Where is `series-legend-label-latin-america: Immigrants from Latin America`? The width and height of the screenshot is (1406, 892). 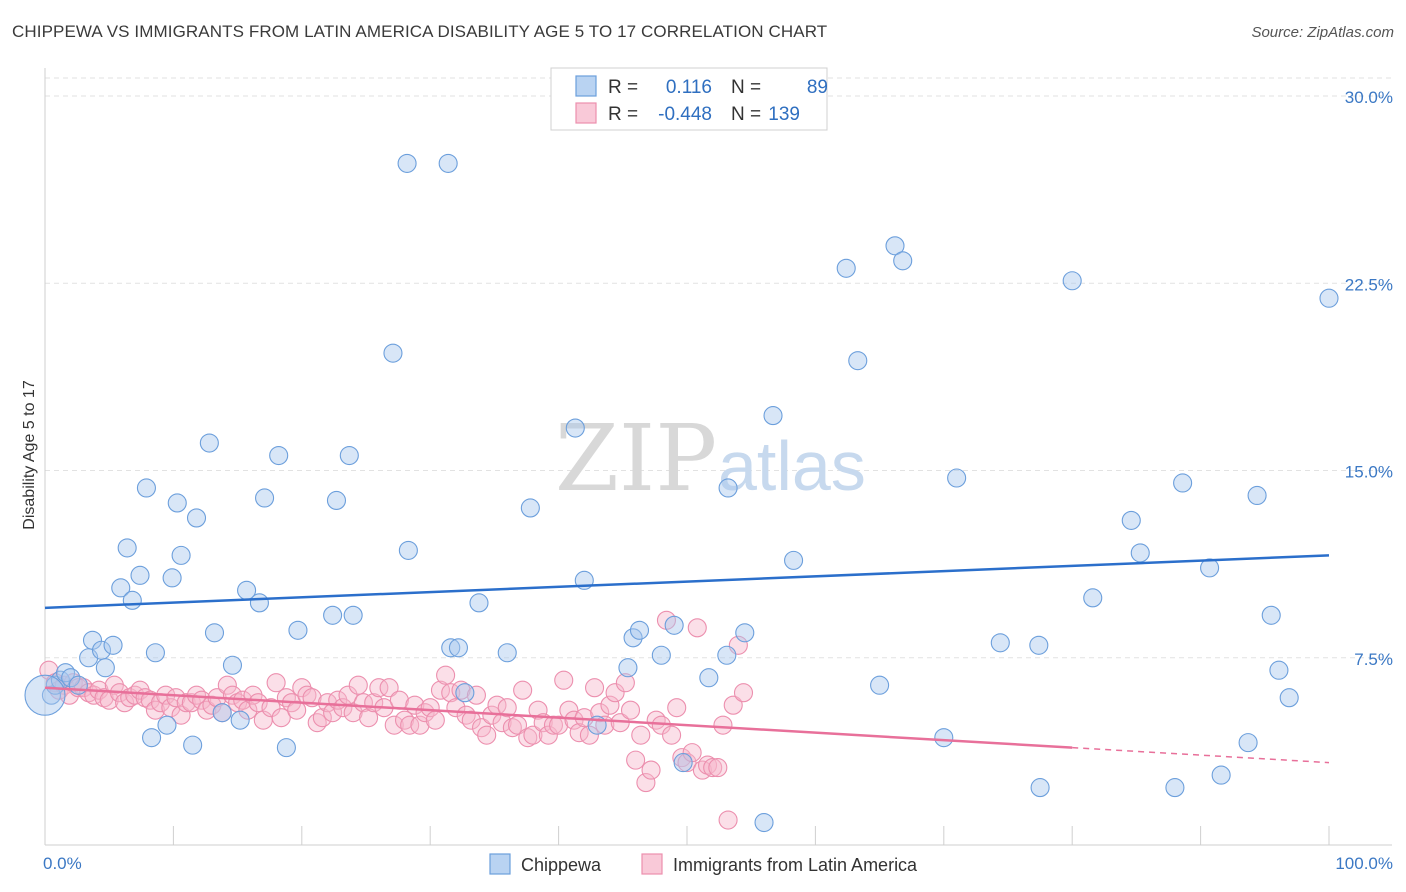
series-legend-label-latin-america: Immigrants from Latin America is located at coordinates (795, 865).